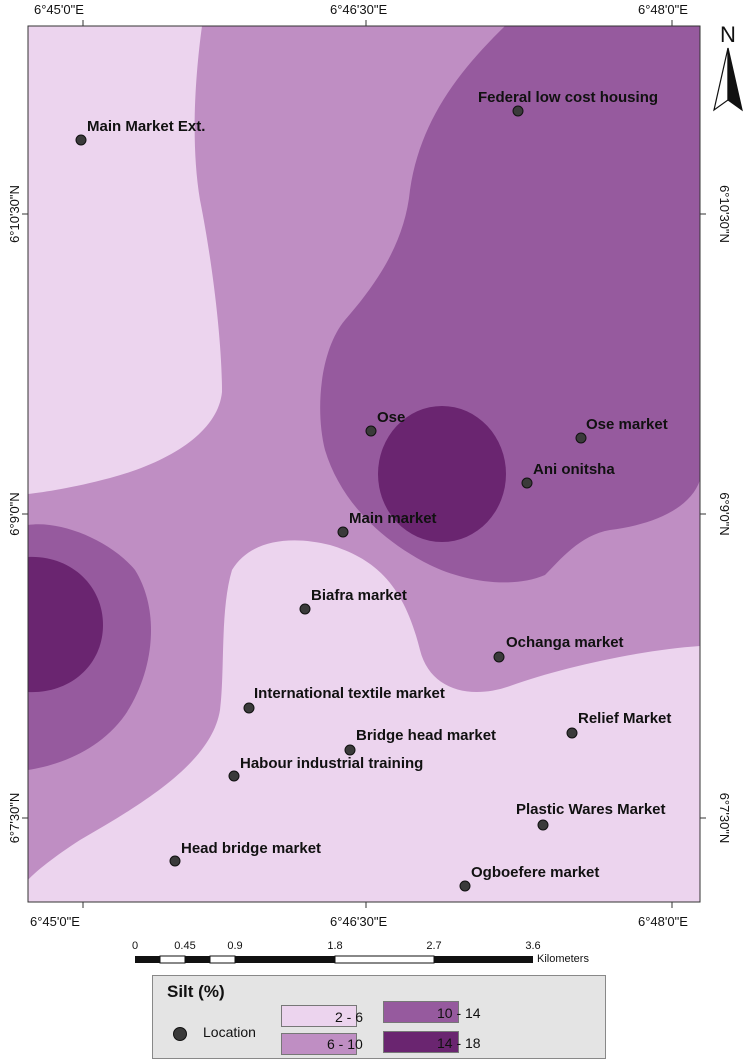 The height and width of the screenshot is (1062, 754). I want to click on coord-right-1: 6°10'30"N, so click(724, 214).